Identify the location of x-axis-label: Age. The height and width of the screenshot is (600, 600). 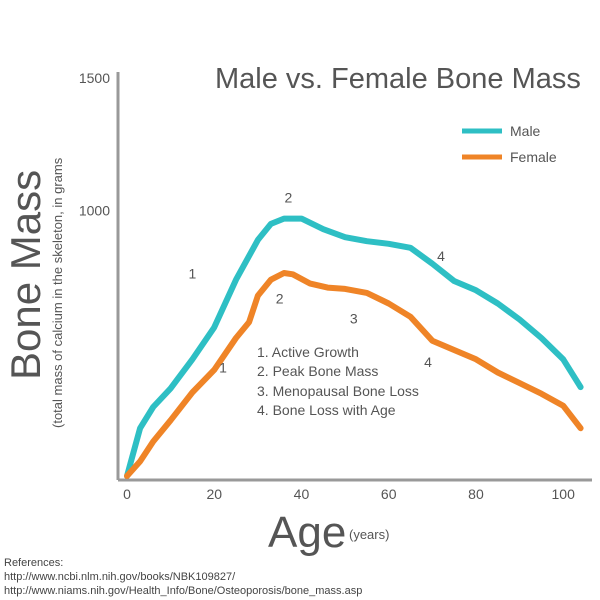
(307, 532).